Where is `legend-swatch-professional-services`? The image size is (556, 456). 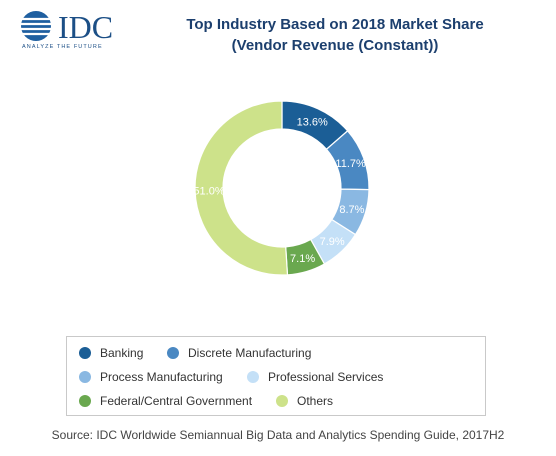 legend-swatch-professional-services is located at coordinates (253, 377).